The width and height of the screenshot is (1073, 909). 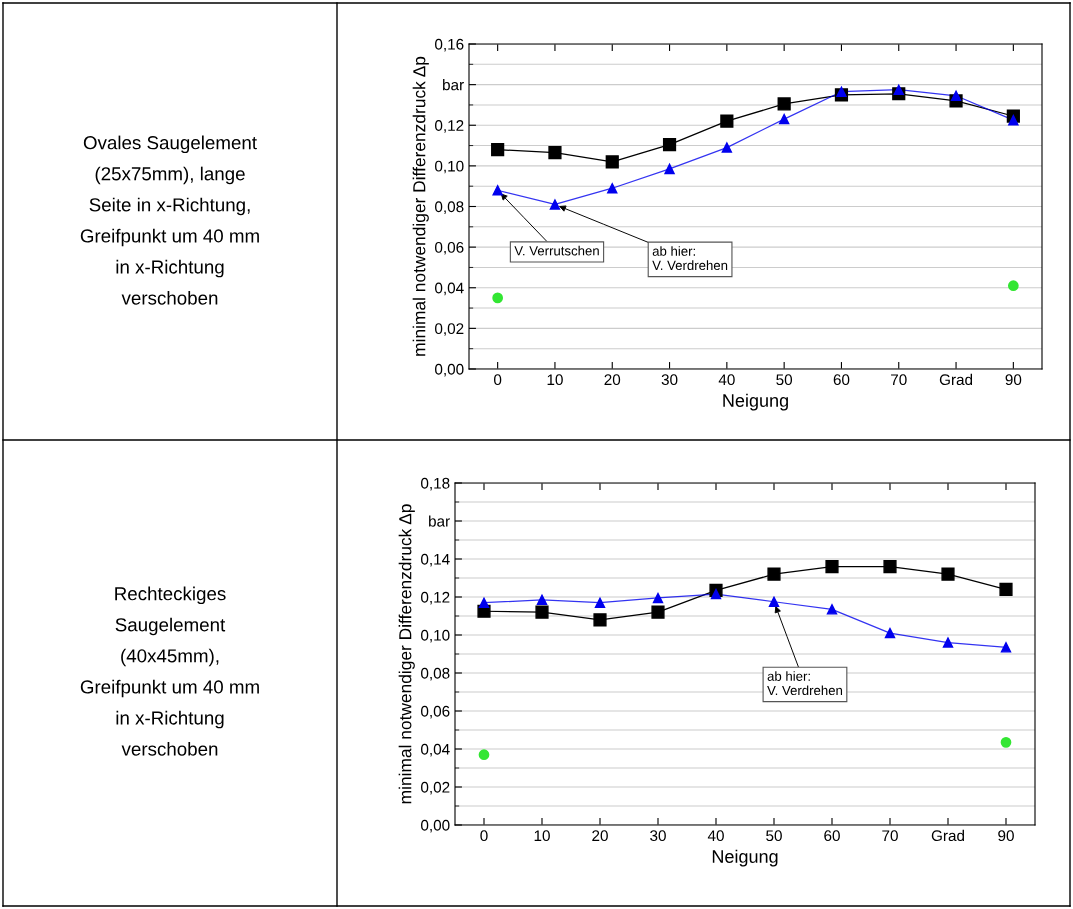 I want to click on y-tick-label: 0,16, so click(x=449, y=45).